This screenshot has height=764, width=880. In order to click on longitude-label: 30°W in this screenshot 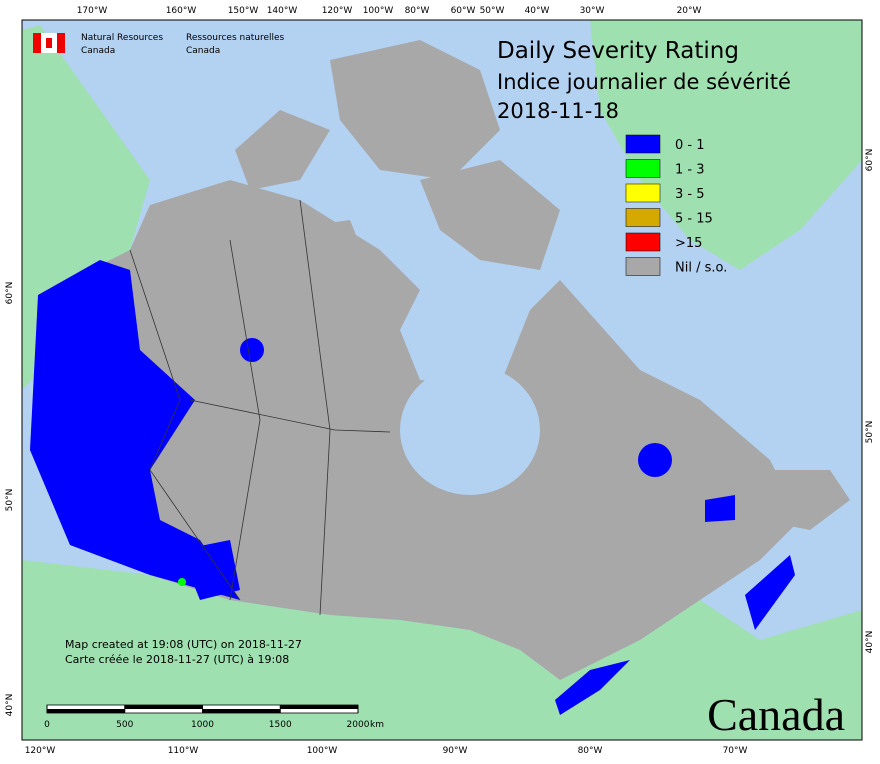, I will do `click(592, 11)`.